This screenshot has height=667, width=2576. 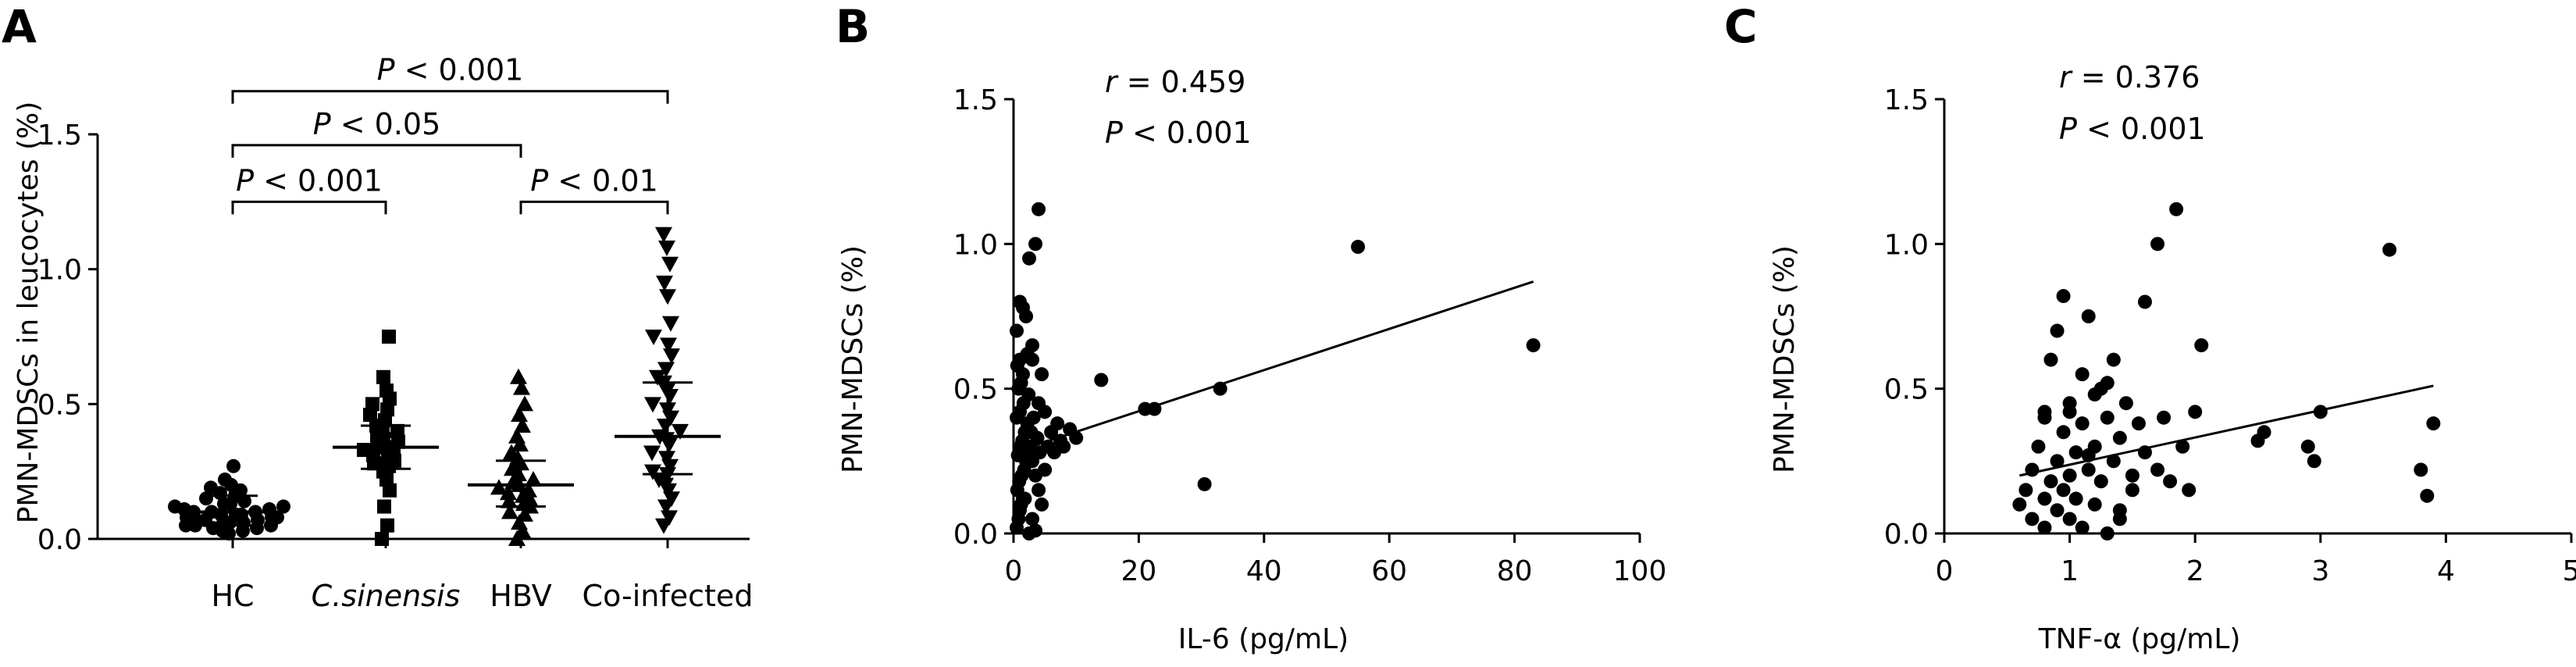 I want to click on panel-a-category-label: C.sinensis, so click(x=387, y=596).